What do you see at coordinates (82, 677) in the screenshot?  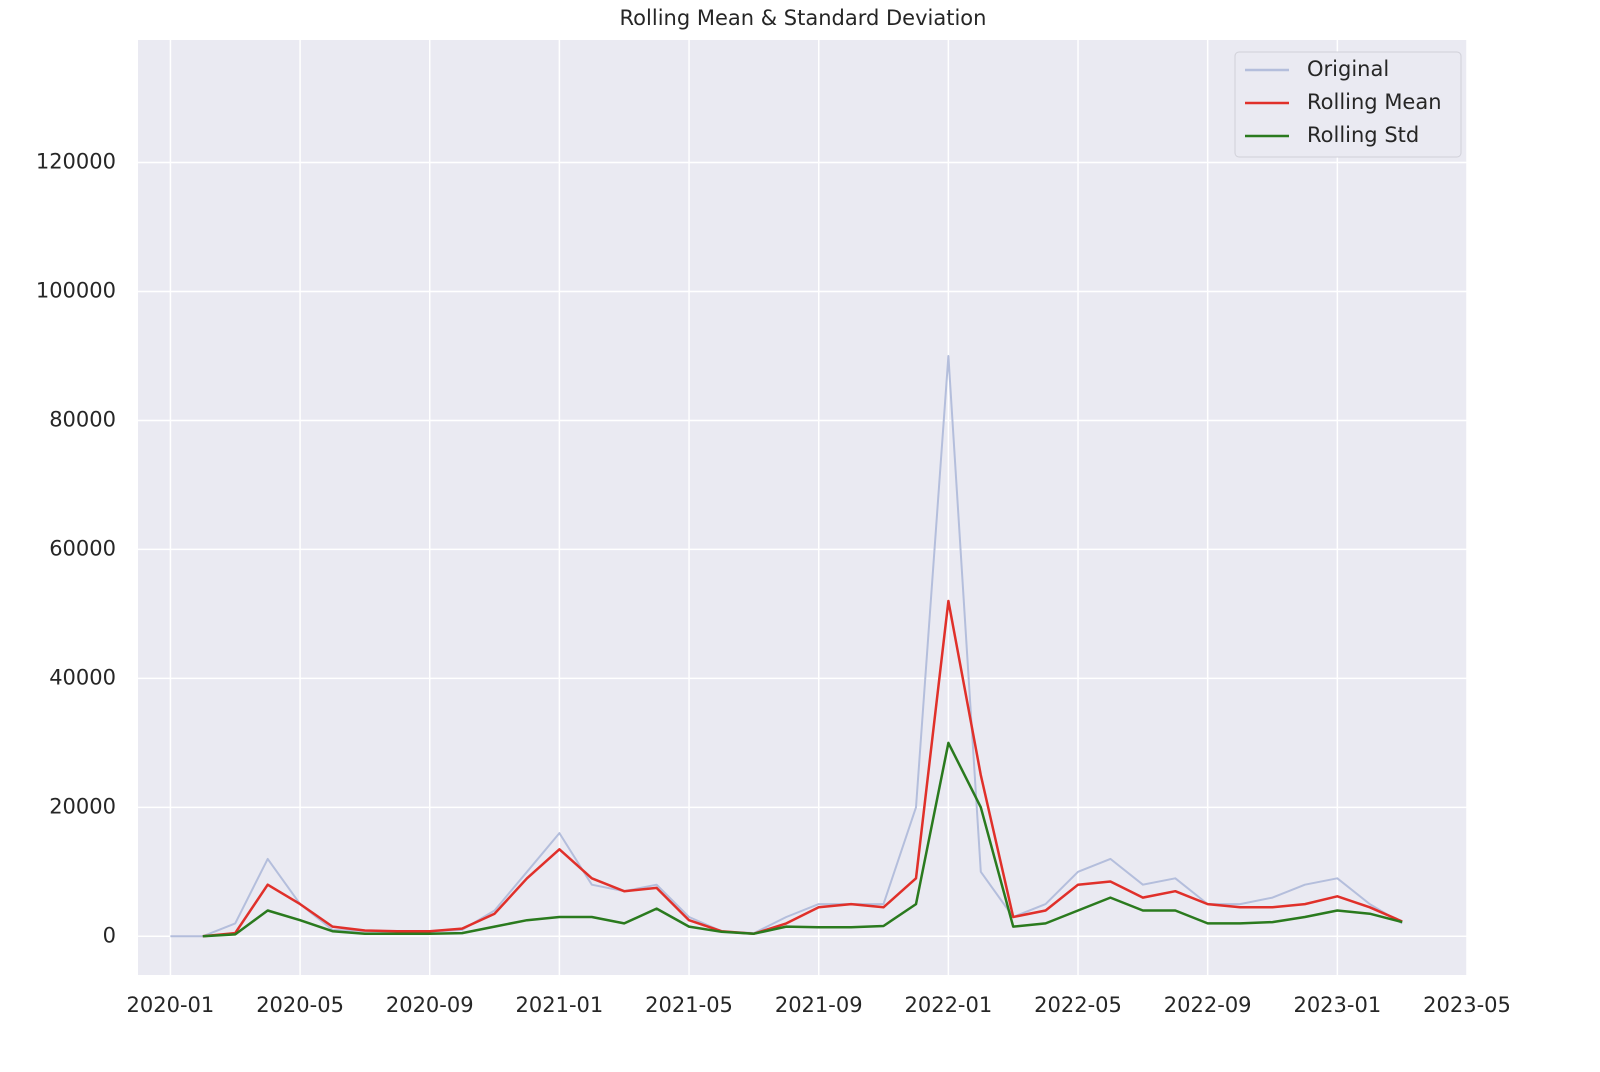 I see `y-tick-label: 40000` at bounding box center [82, 677].